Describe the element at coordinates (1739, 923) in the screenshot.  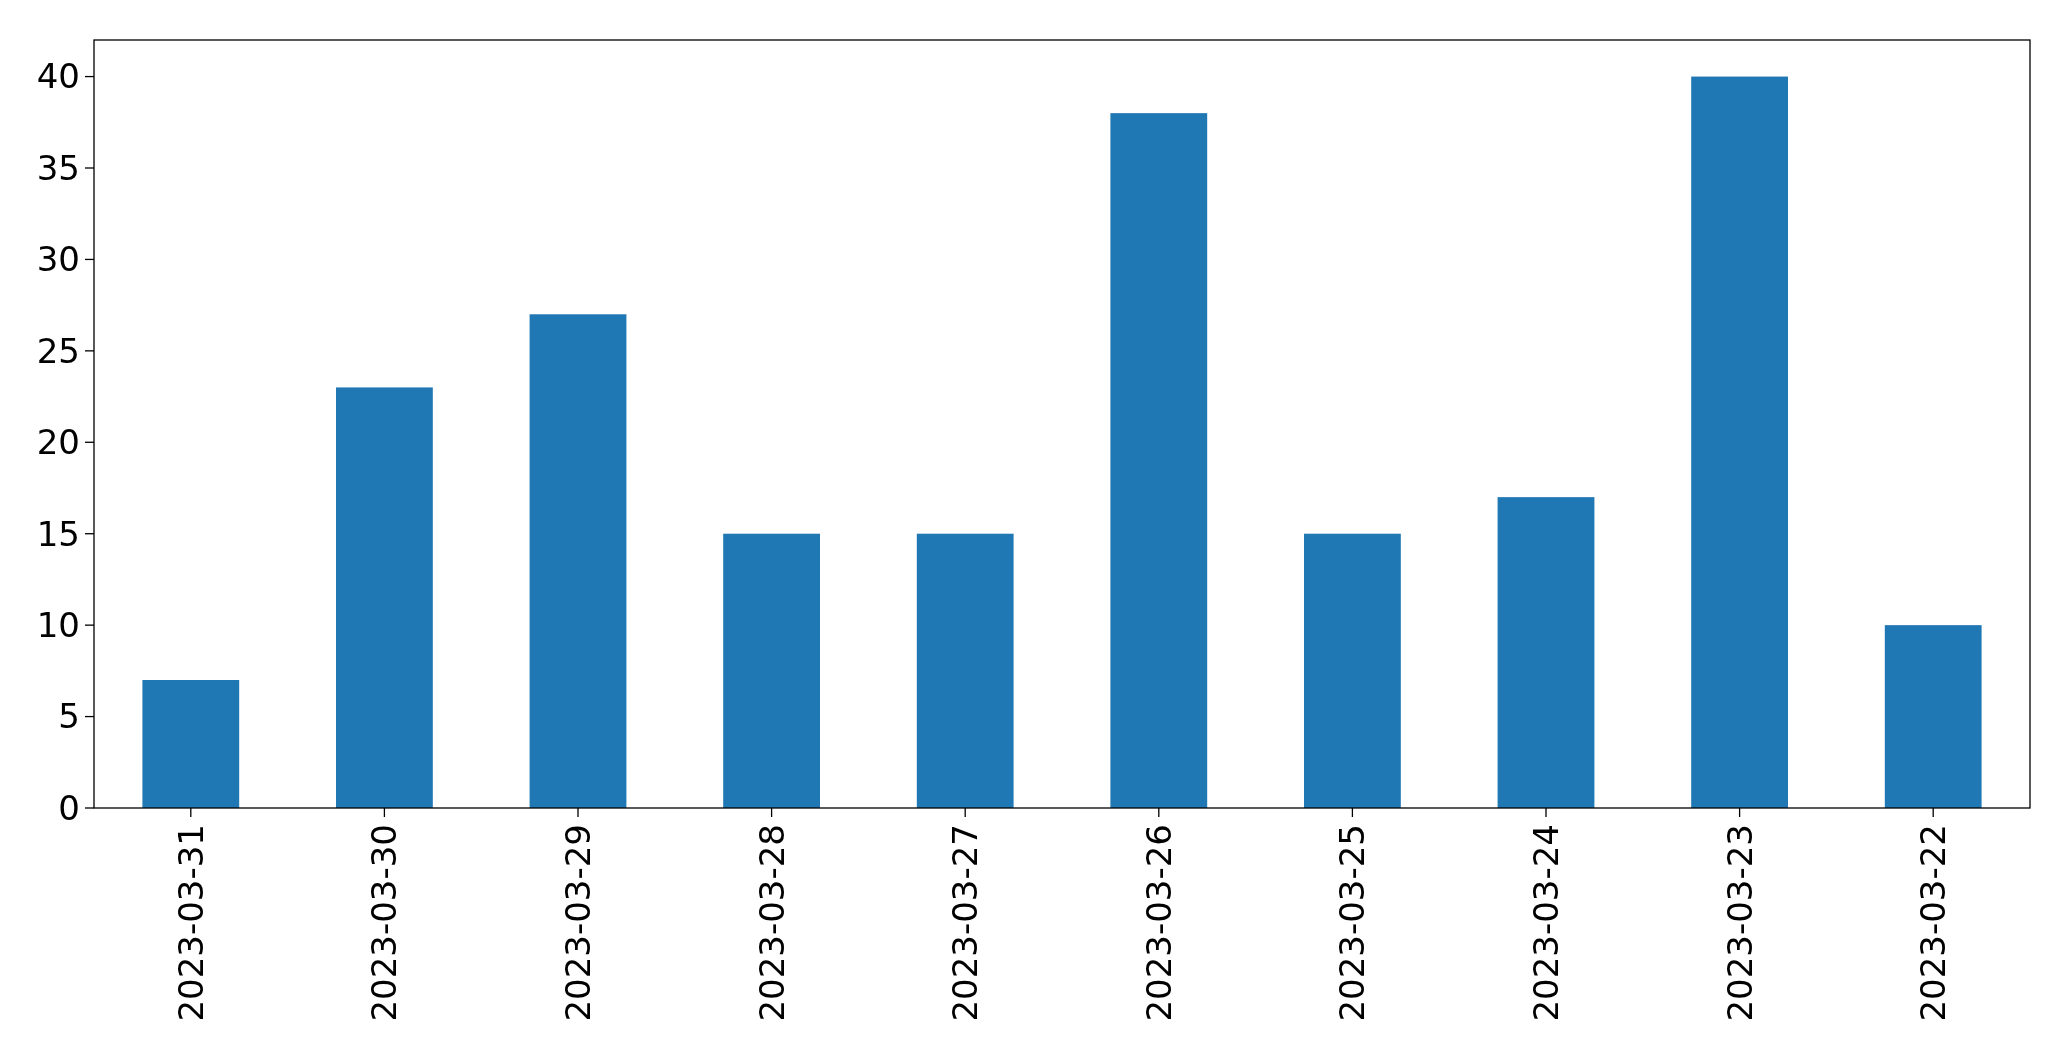
I see `x-tick-label: 2023-03-23` at that location.